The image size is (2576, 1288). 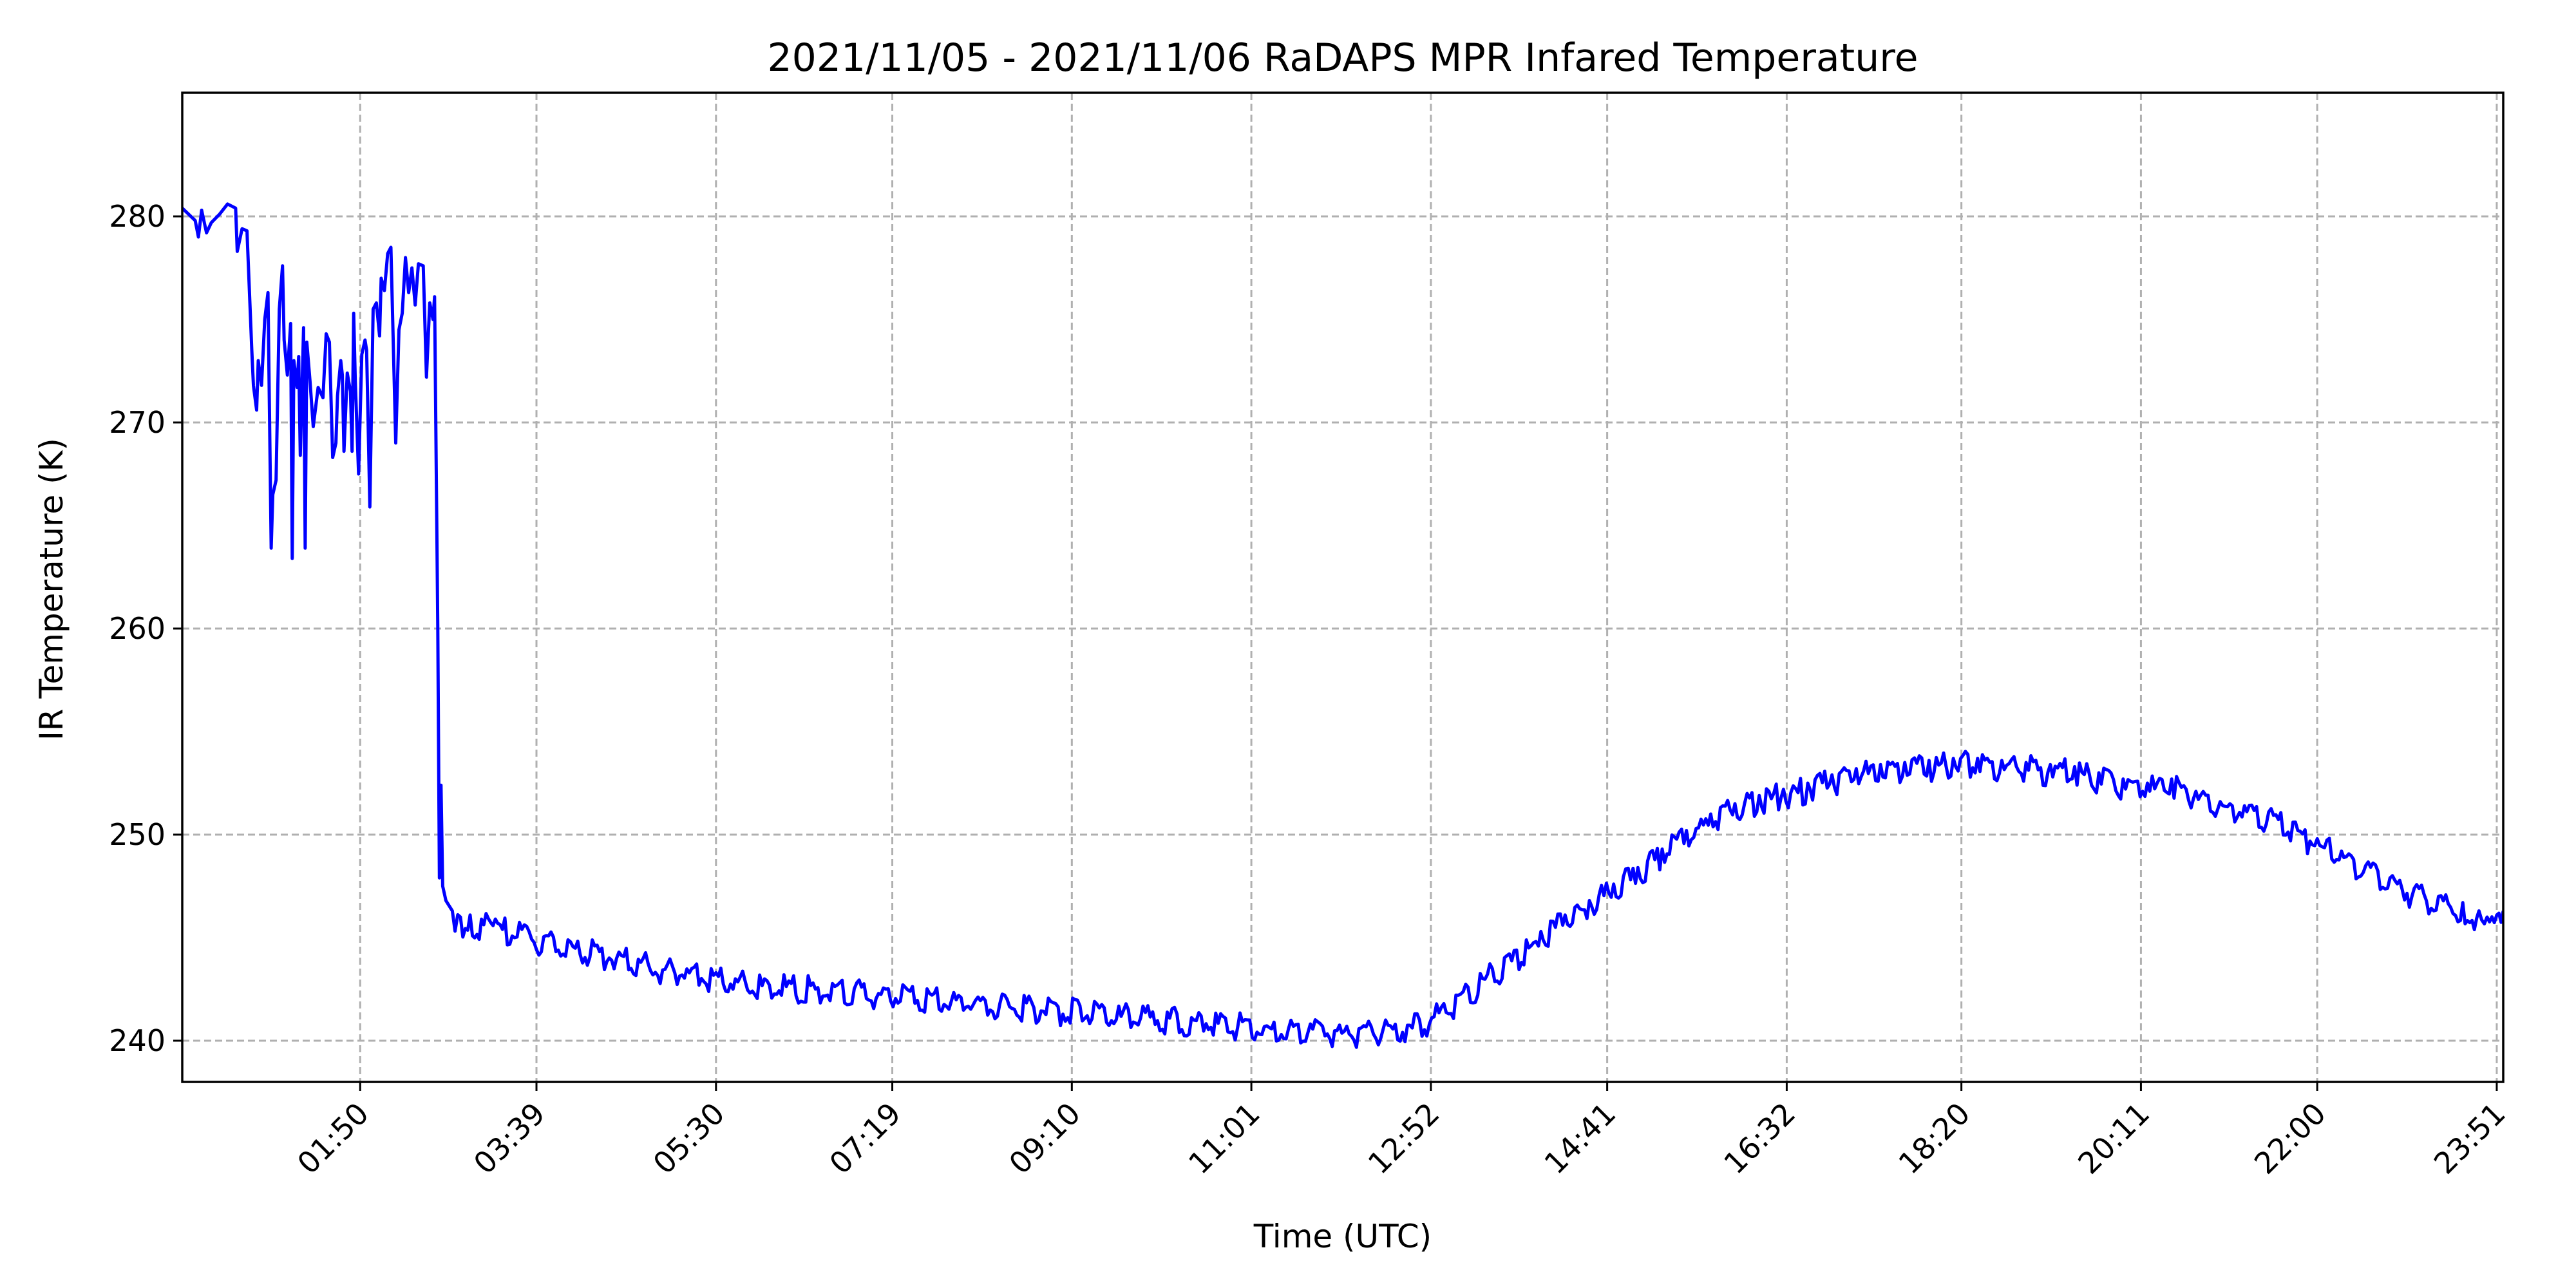 What do you see at coordinates (52, 589) in the screenshot?
I see `y-axis-label: IR Temperature (K)` at bounding box center [52, 589].